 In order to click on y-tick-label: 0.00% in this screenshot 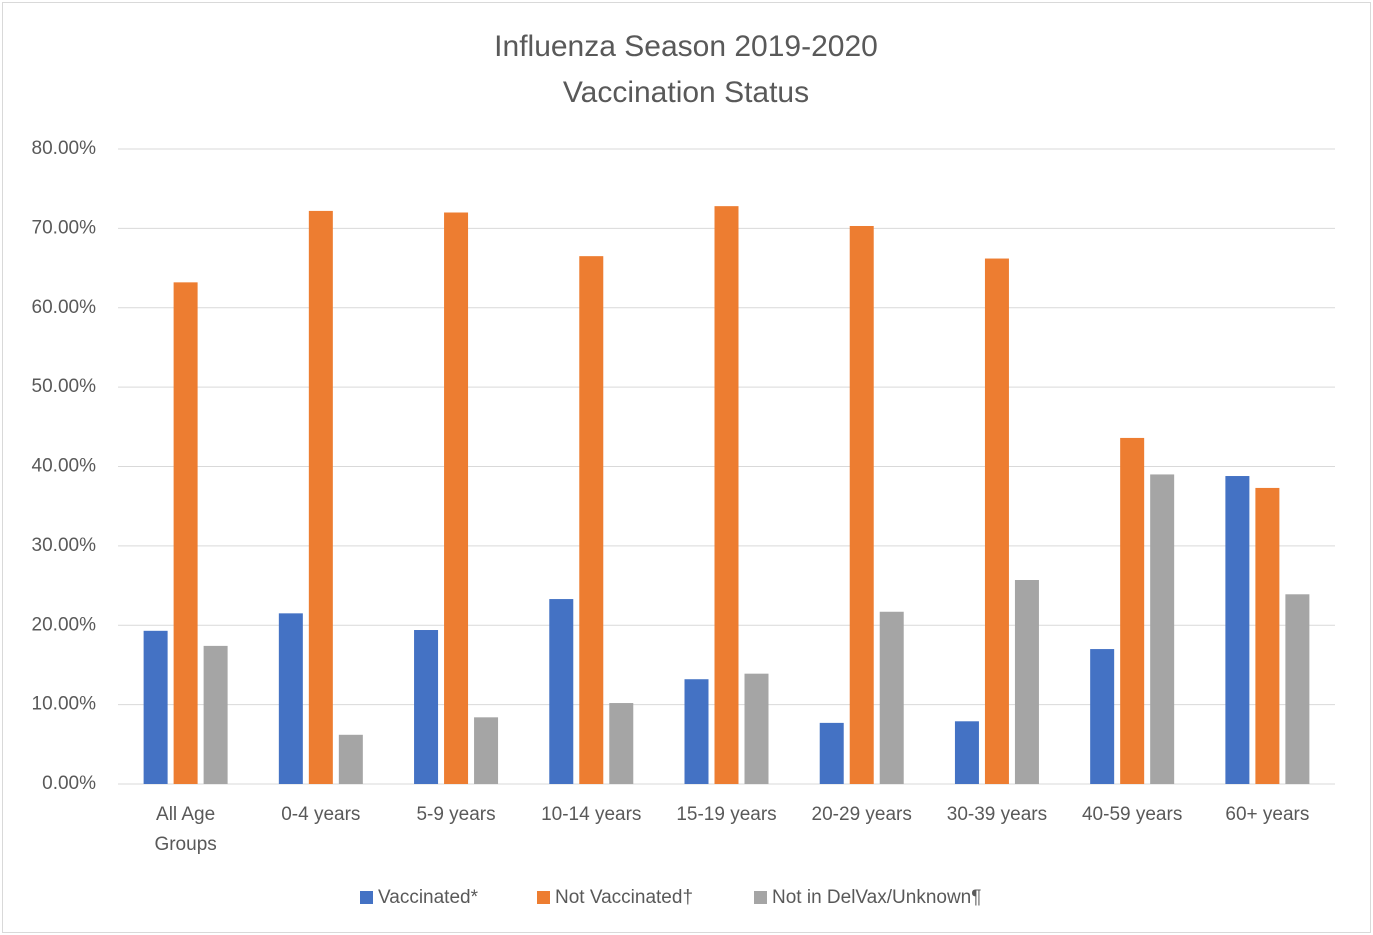, I will do `click(69, 783)`.